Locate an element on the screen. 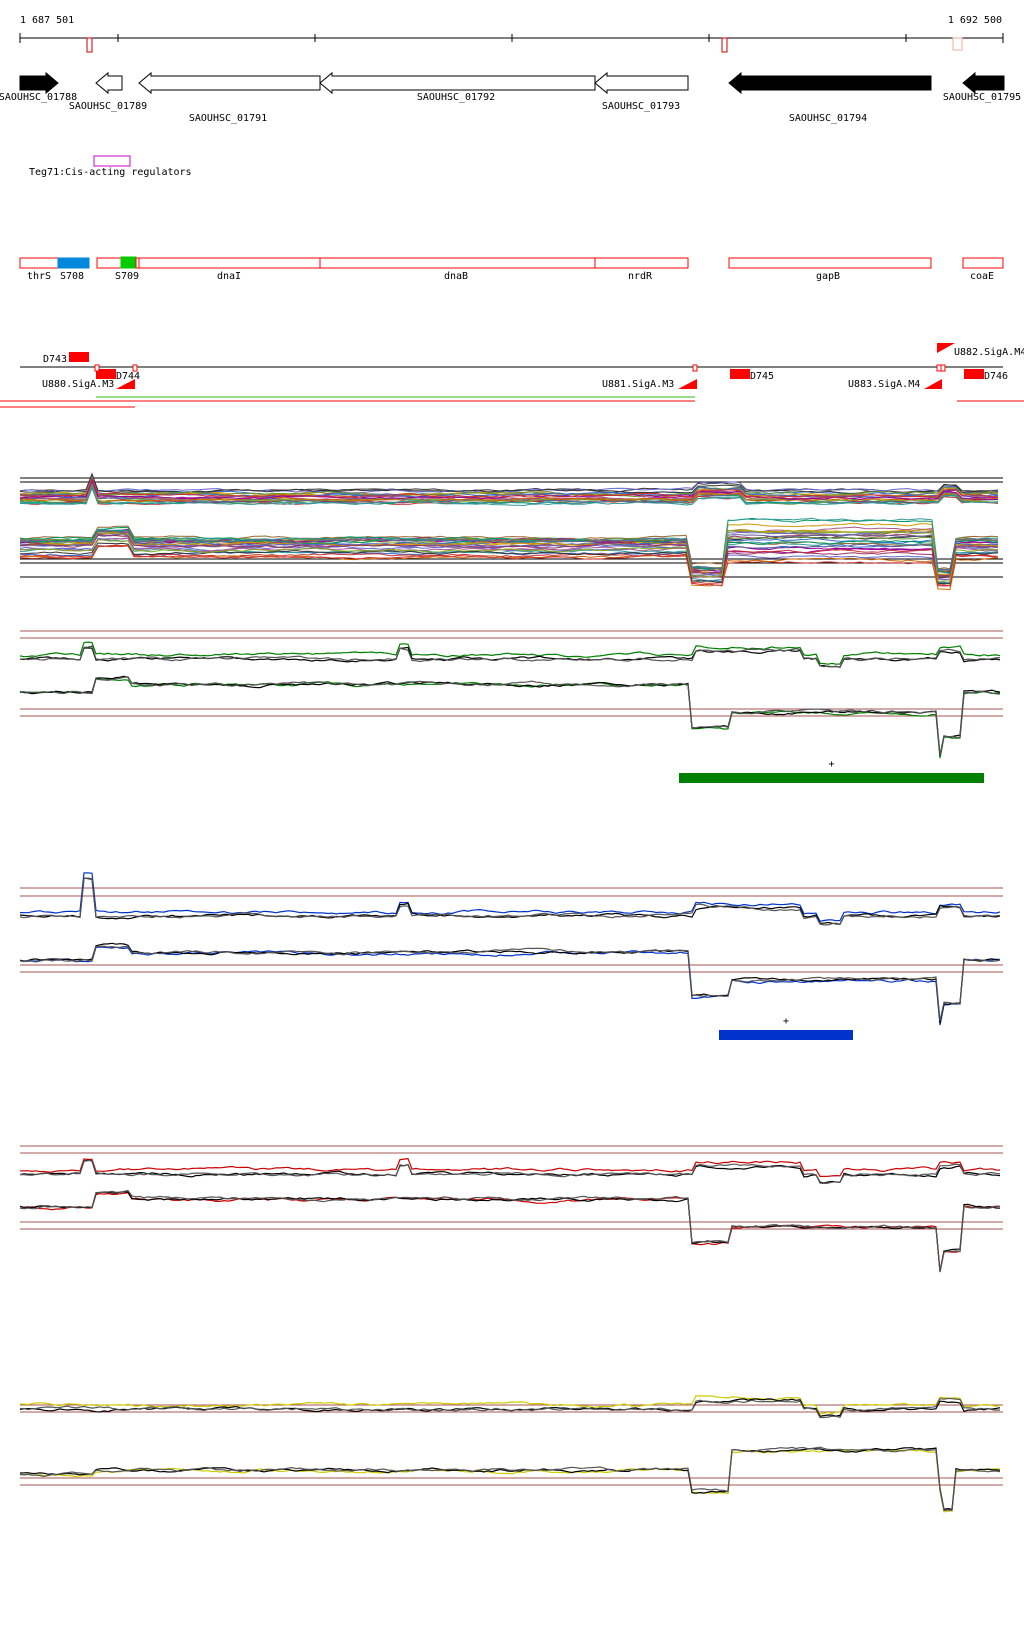  feature-label: D743 is located at coordinates (55, 359).